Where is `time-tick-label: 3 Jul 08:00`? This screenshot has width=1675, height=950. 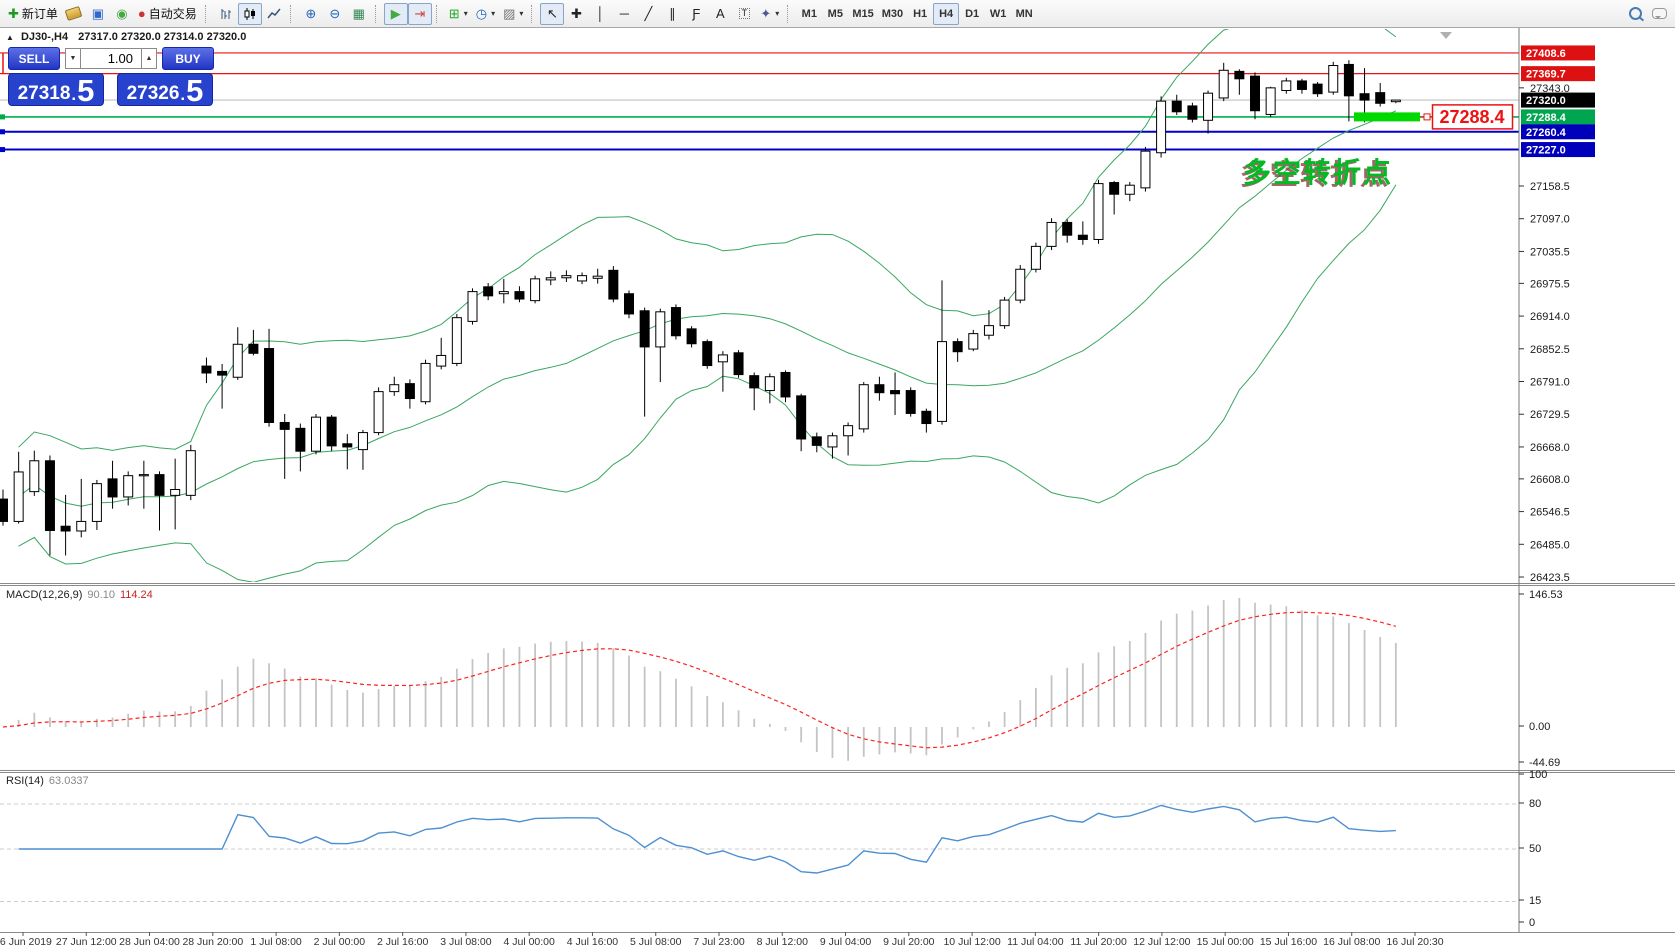 time-tick-label: 3 Jul 08:00 is located at coordinates (466, 942).